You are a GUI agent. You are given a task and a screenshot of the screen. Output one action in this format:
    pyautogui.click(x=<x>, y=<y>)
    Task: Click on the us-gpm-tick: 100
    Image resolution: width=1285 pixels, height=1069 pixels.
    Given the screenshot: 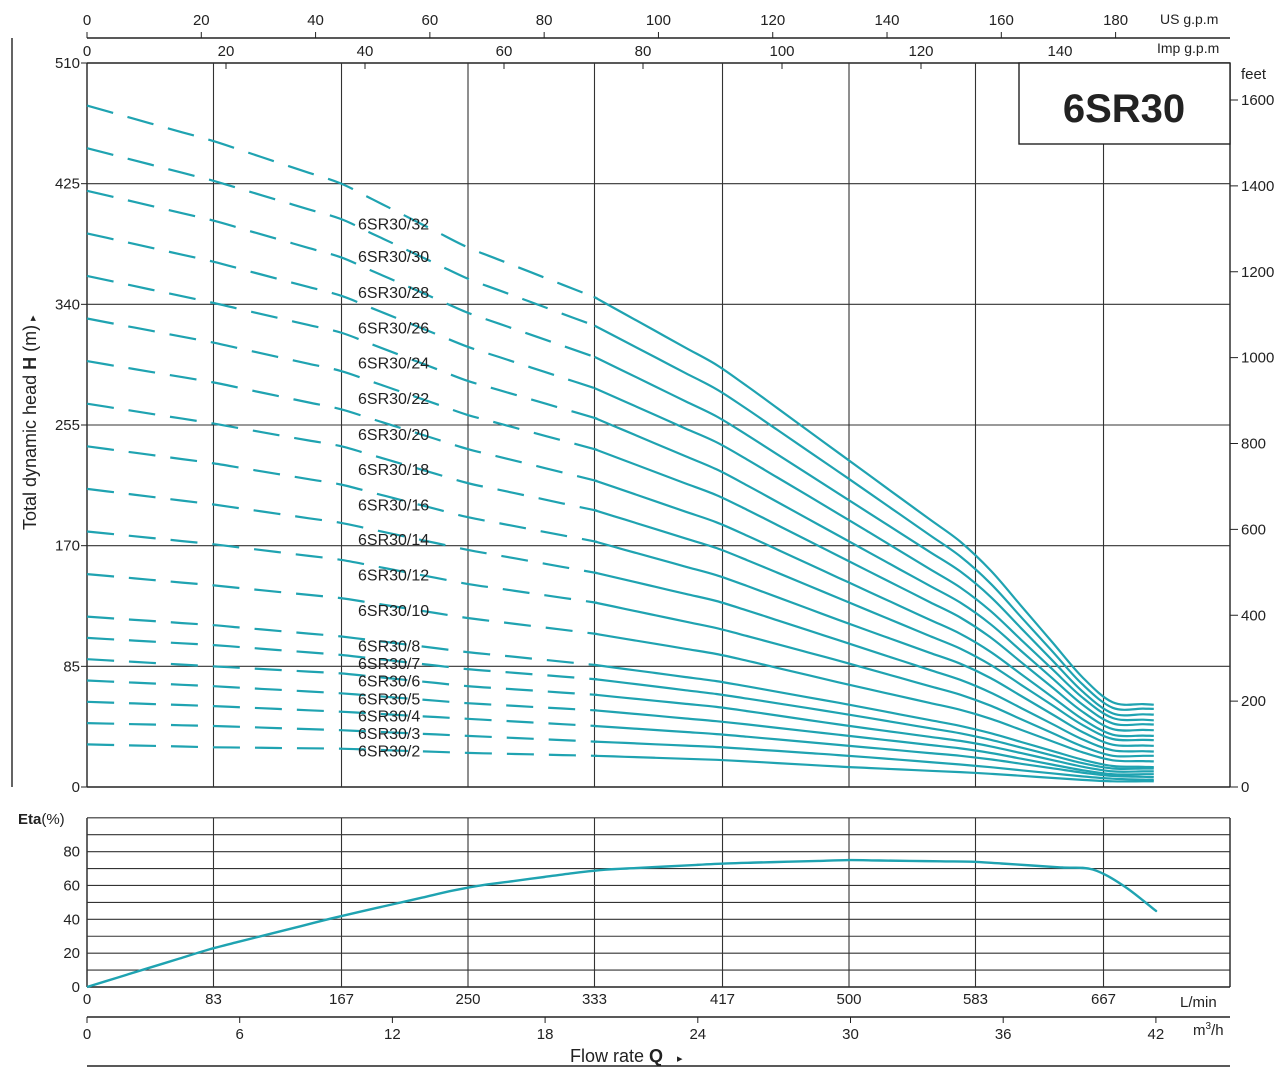 What is the action you would take?
    pyautogui.click(x=658, y=20)
    